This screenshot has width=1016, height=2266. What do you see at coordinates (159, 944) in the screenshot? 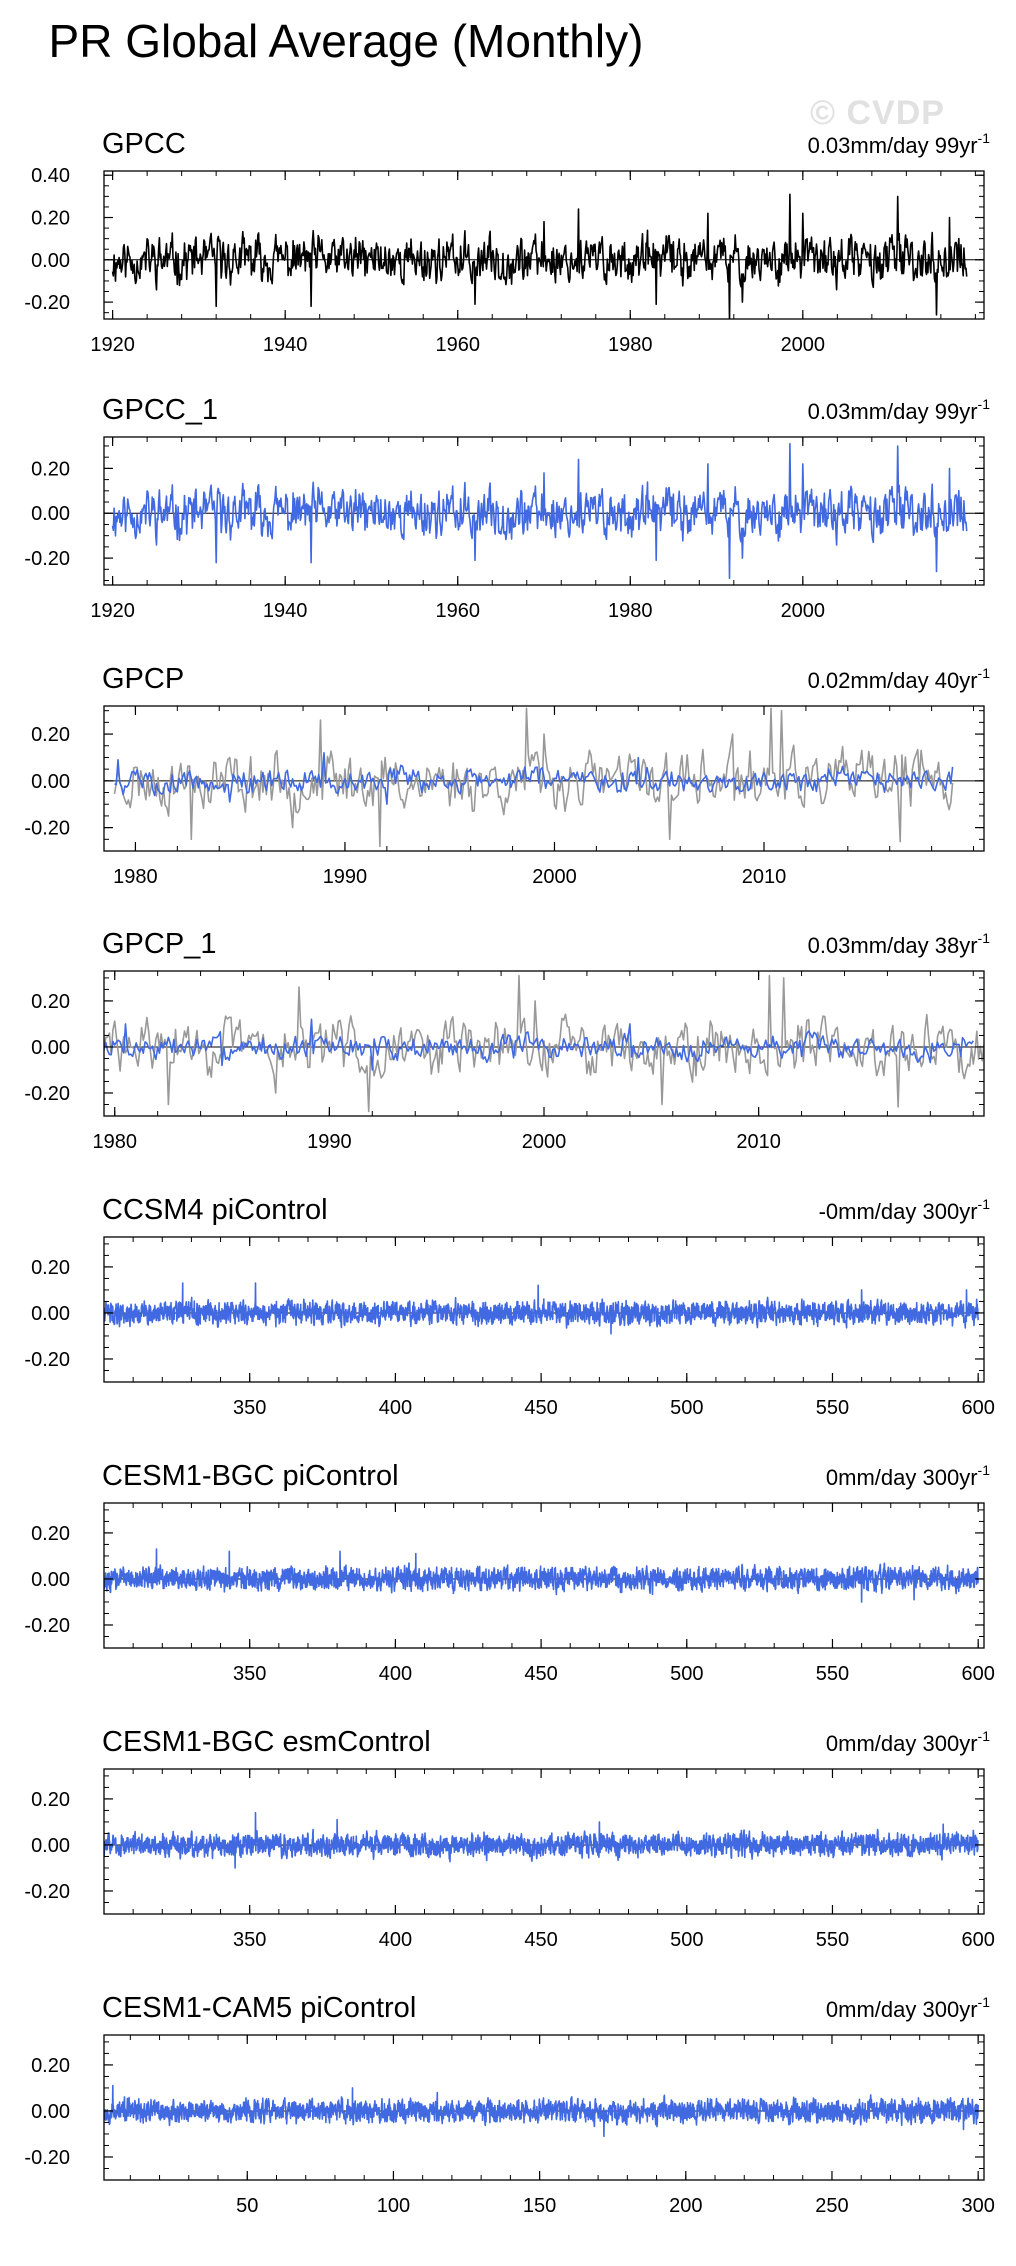
I see `panel-title: GPCP_1` at bounding box center [159, 944].